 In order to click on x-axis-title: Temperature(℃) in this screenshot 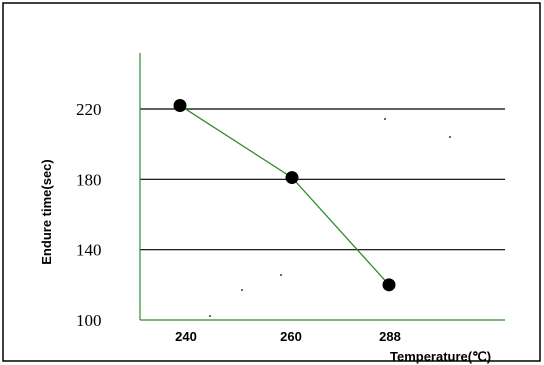, I will do `click(440, 356)`.